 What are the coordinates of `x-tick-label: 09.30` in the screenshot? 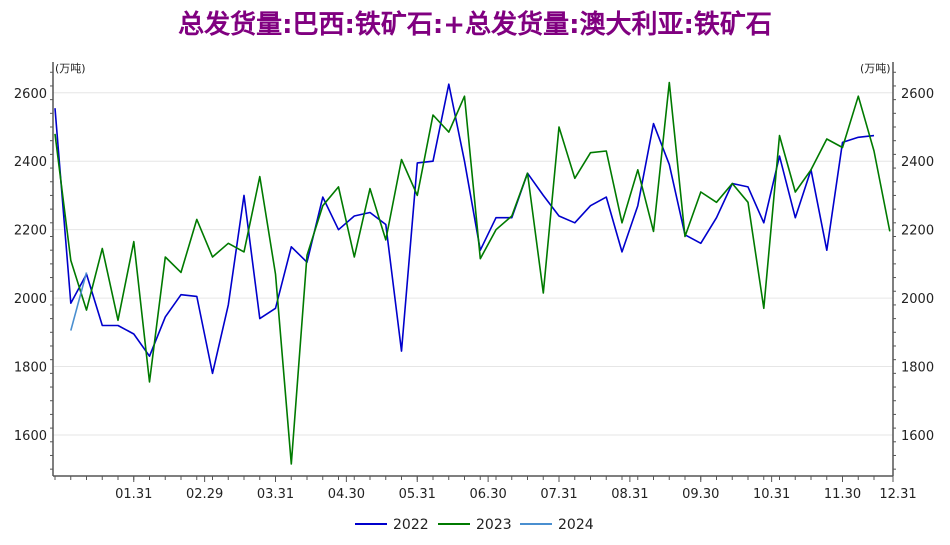 It's located at (700, 494).